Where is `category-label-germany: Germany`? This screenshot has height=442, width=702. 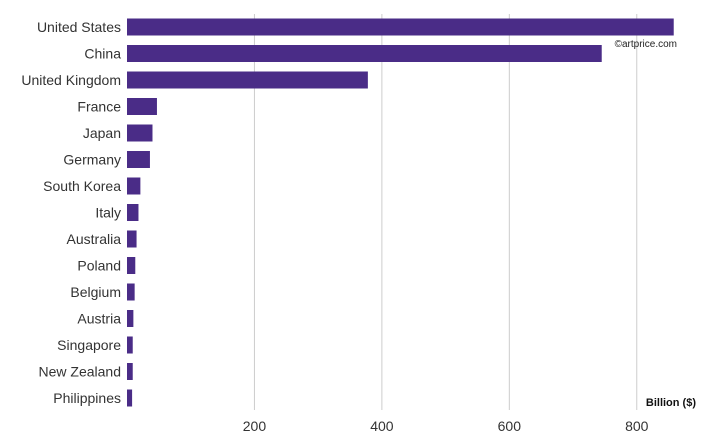 category-label-germany: Germany is located at coordinates (92, 160).